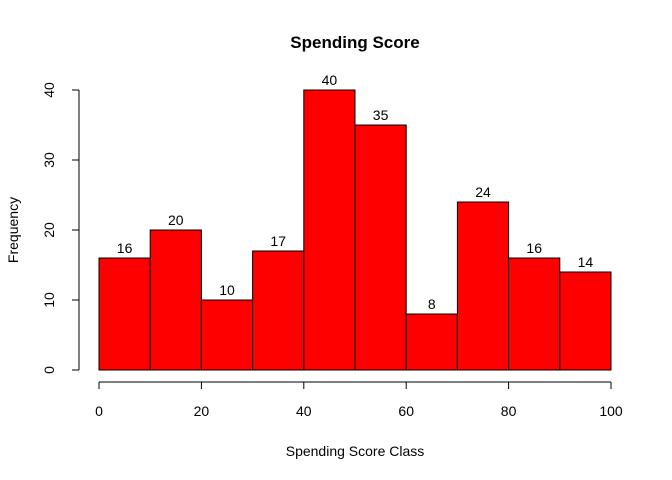 The image size is (672, 480). What do you see at coordinates (330, 80) in the screenshot?
I see `data-label-40-50: 40` at bounding box center [330, 80].